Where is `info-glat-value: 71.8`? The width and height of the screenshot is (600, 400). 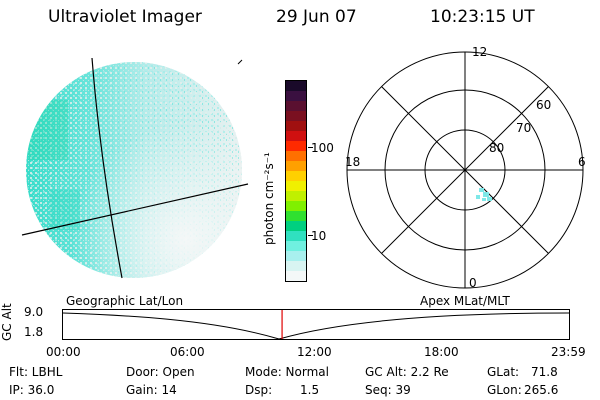 info-glat-value: 71.8 is located at coordinates (544, 372).